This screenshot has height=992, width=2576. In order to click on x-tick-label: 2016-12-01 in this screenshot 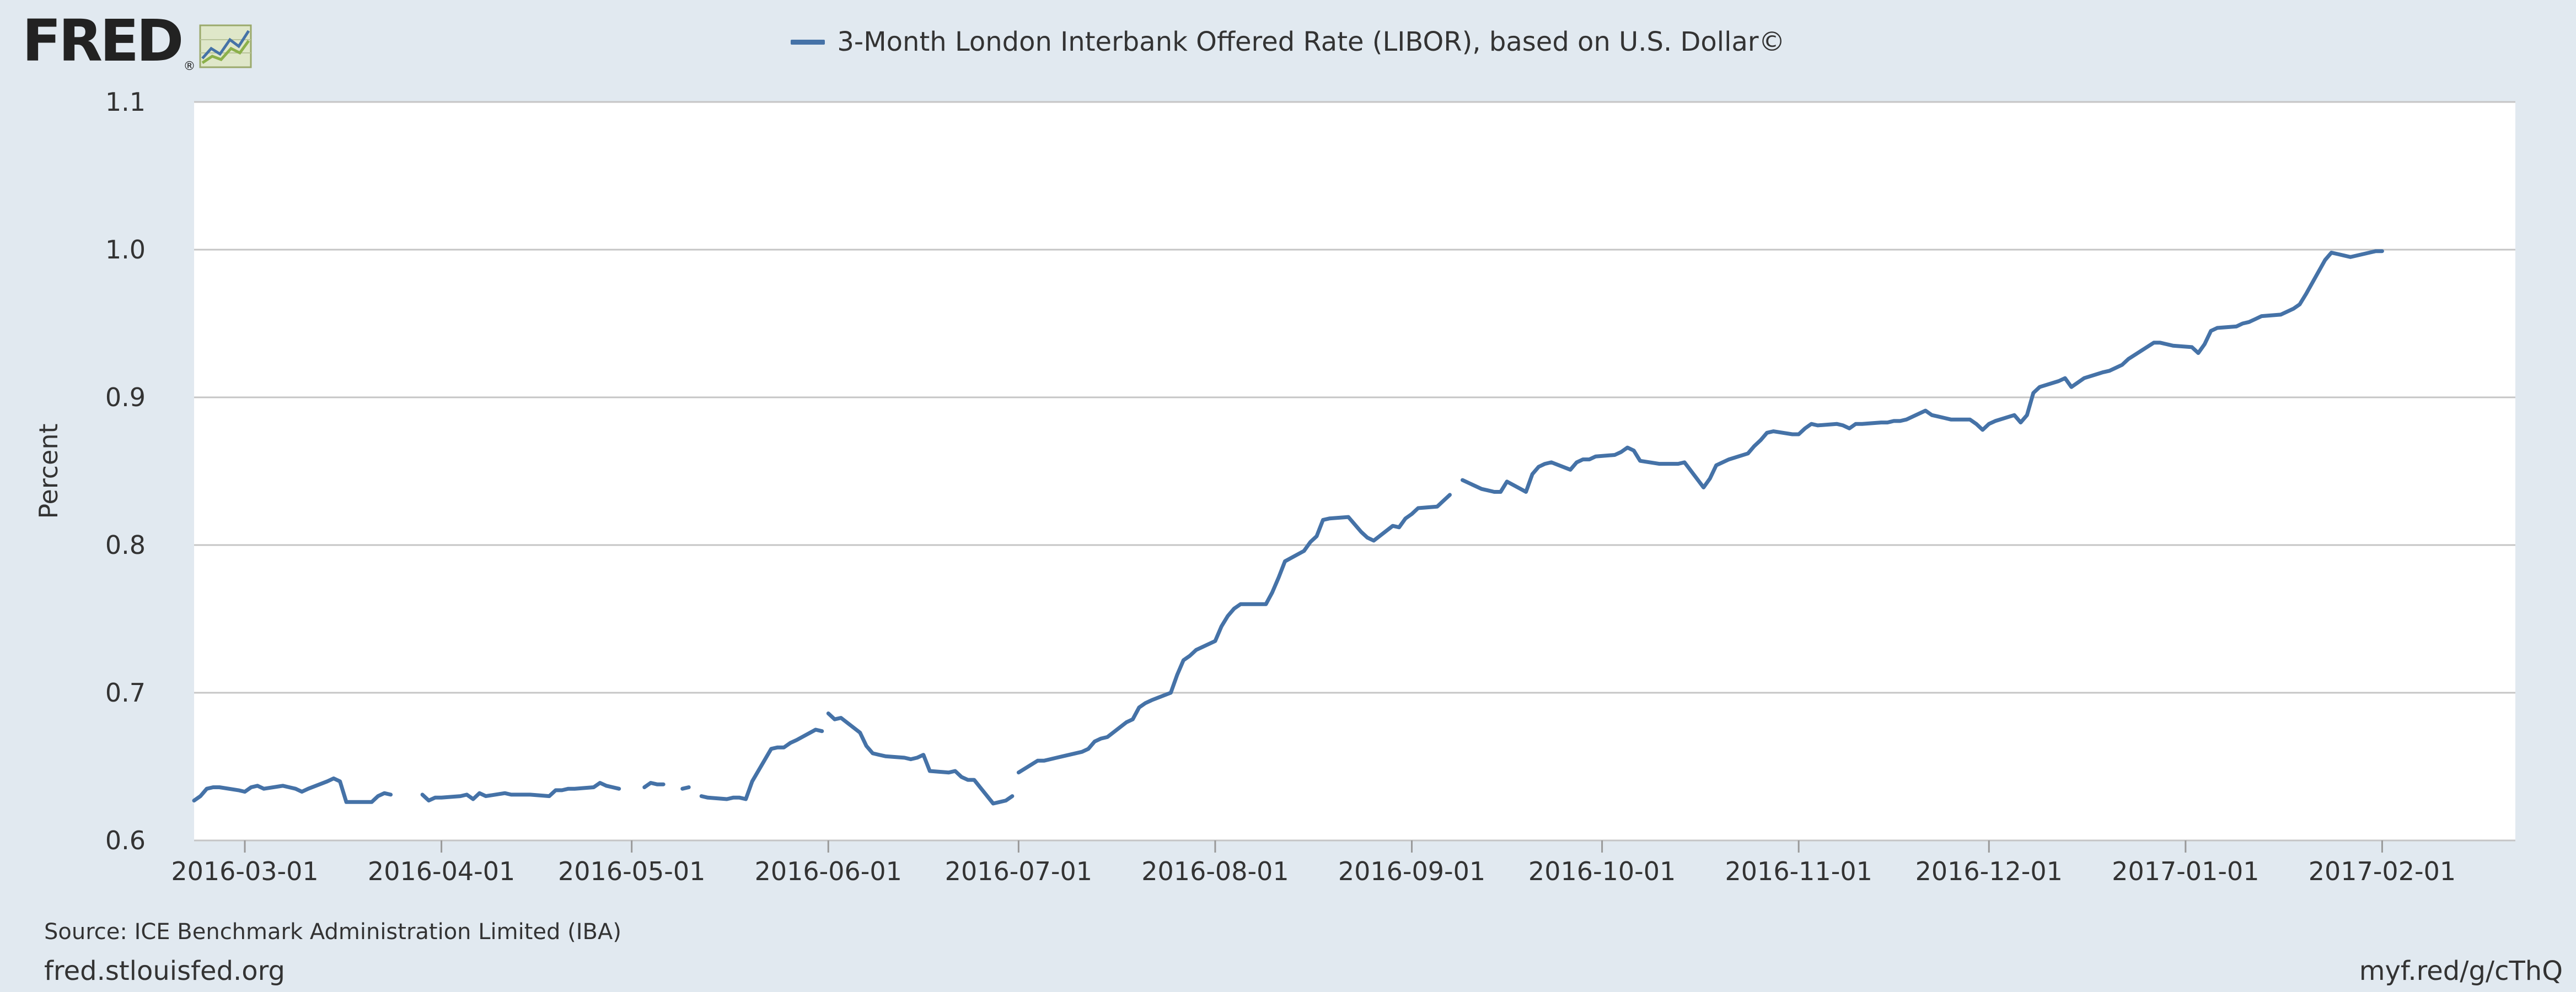, I will do `click(1989, 871)`.